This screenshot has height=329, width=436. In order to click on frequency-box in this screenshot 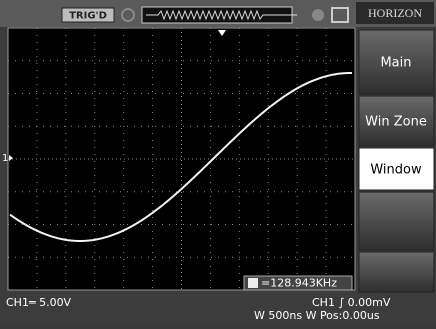, I will do `click(298, 283)`.